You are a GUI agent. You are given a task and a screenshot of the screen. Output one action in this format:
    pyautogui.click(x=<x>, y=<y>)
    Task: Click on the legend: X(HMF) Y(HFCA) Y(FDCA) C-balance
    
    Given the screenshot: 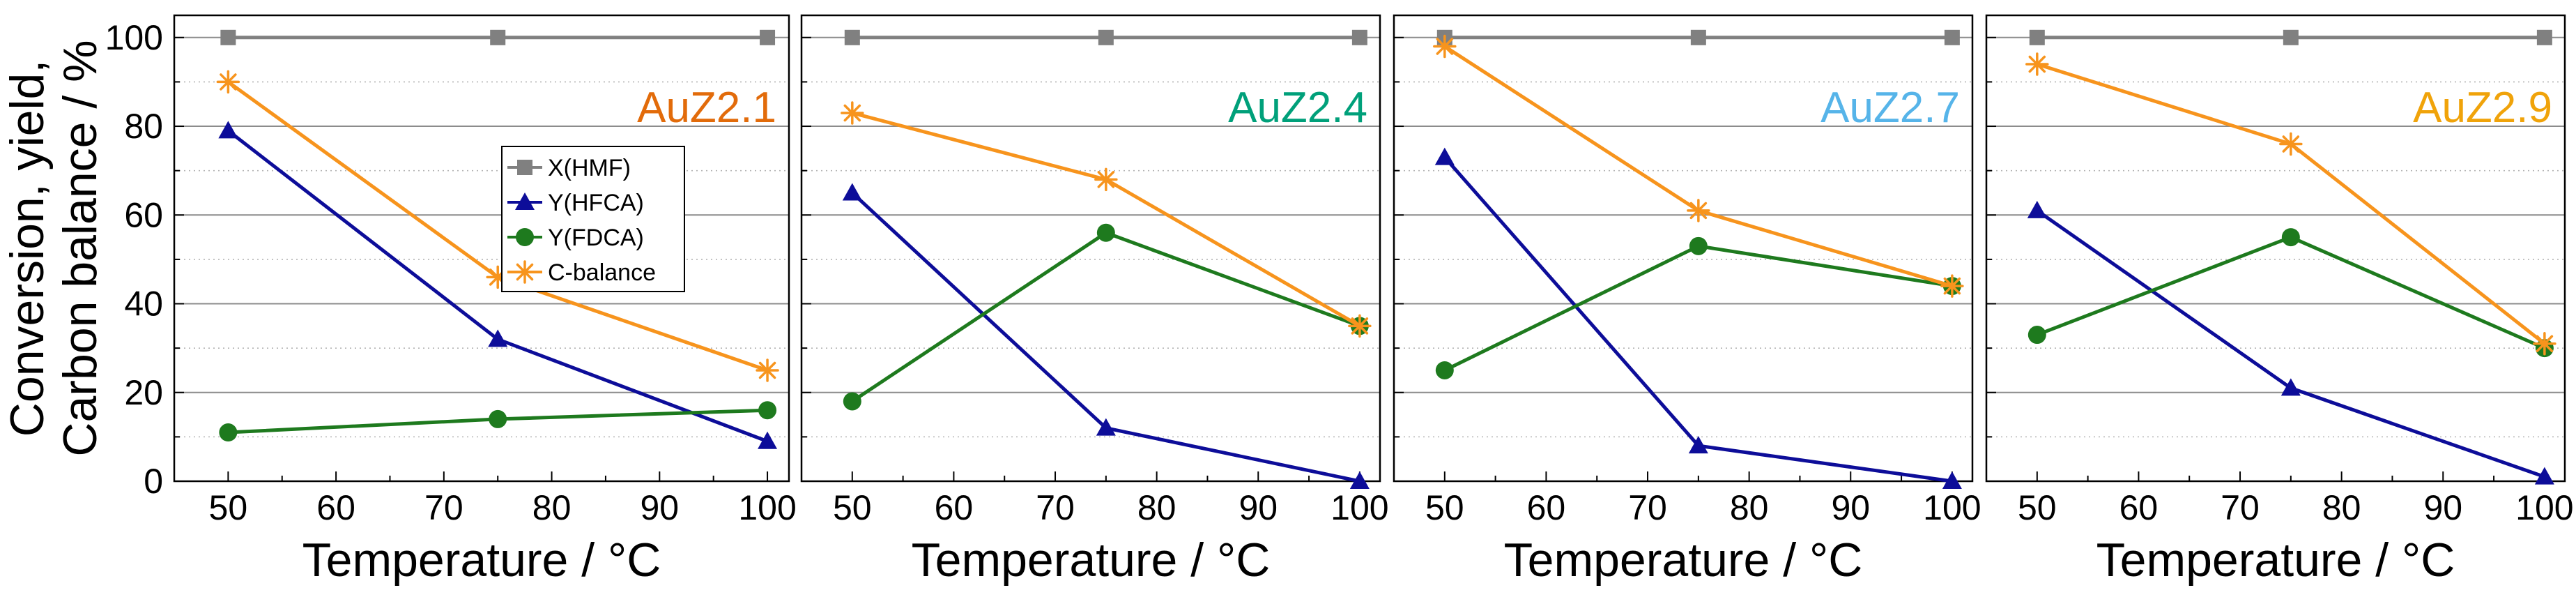 What is the action you would take?
    pyautogui.click(x=593, y=219)
    